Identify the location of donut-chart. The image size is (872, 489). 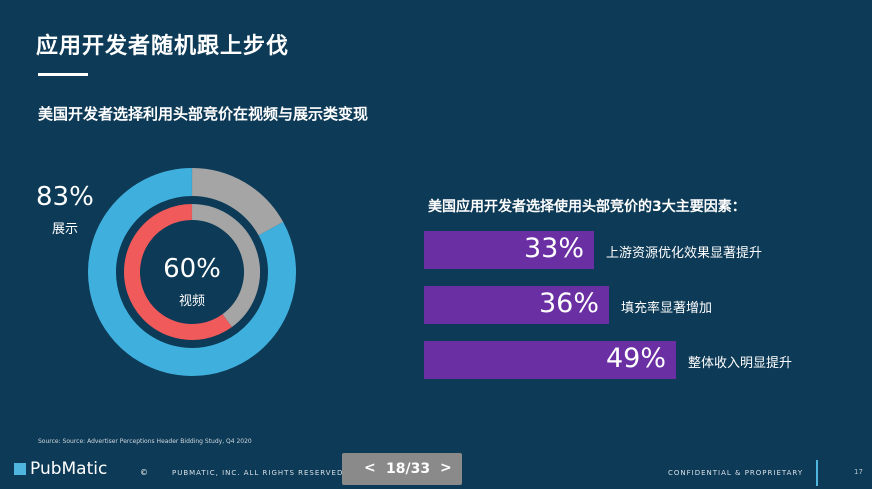
(192, 272).